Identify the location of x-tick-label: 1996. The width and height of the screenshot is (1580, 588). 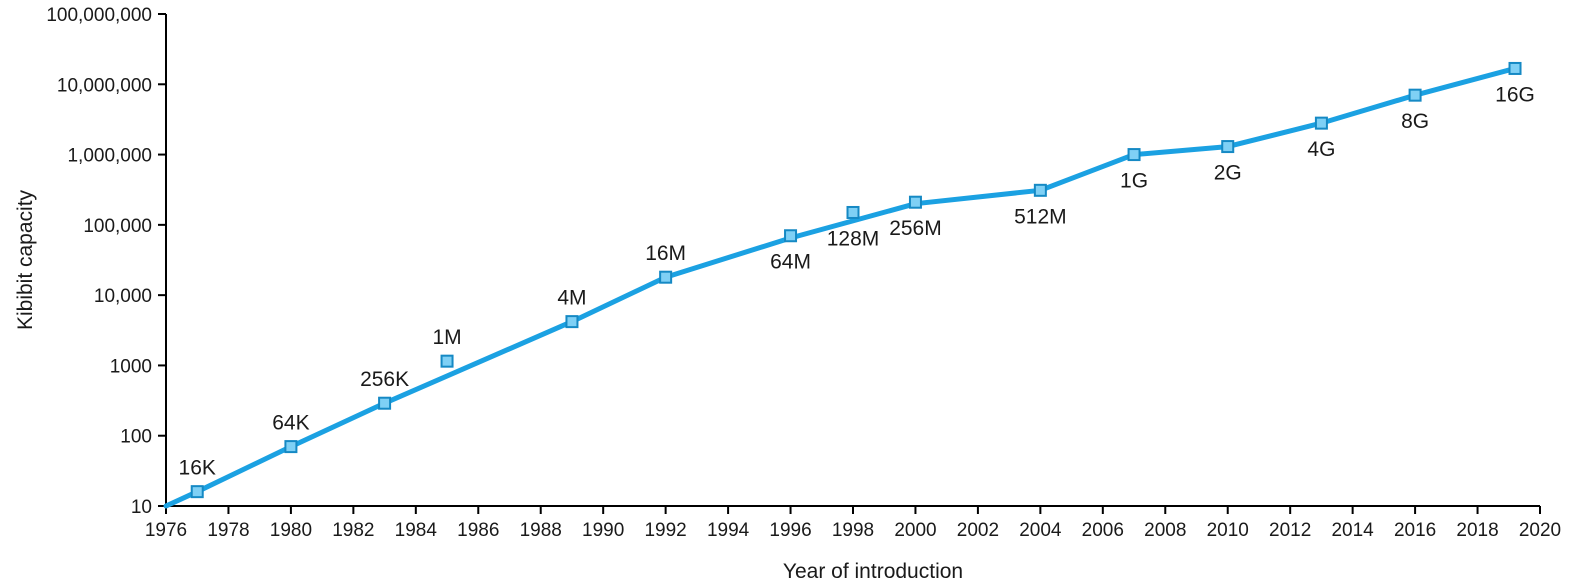
(790, 530).